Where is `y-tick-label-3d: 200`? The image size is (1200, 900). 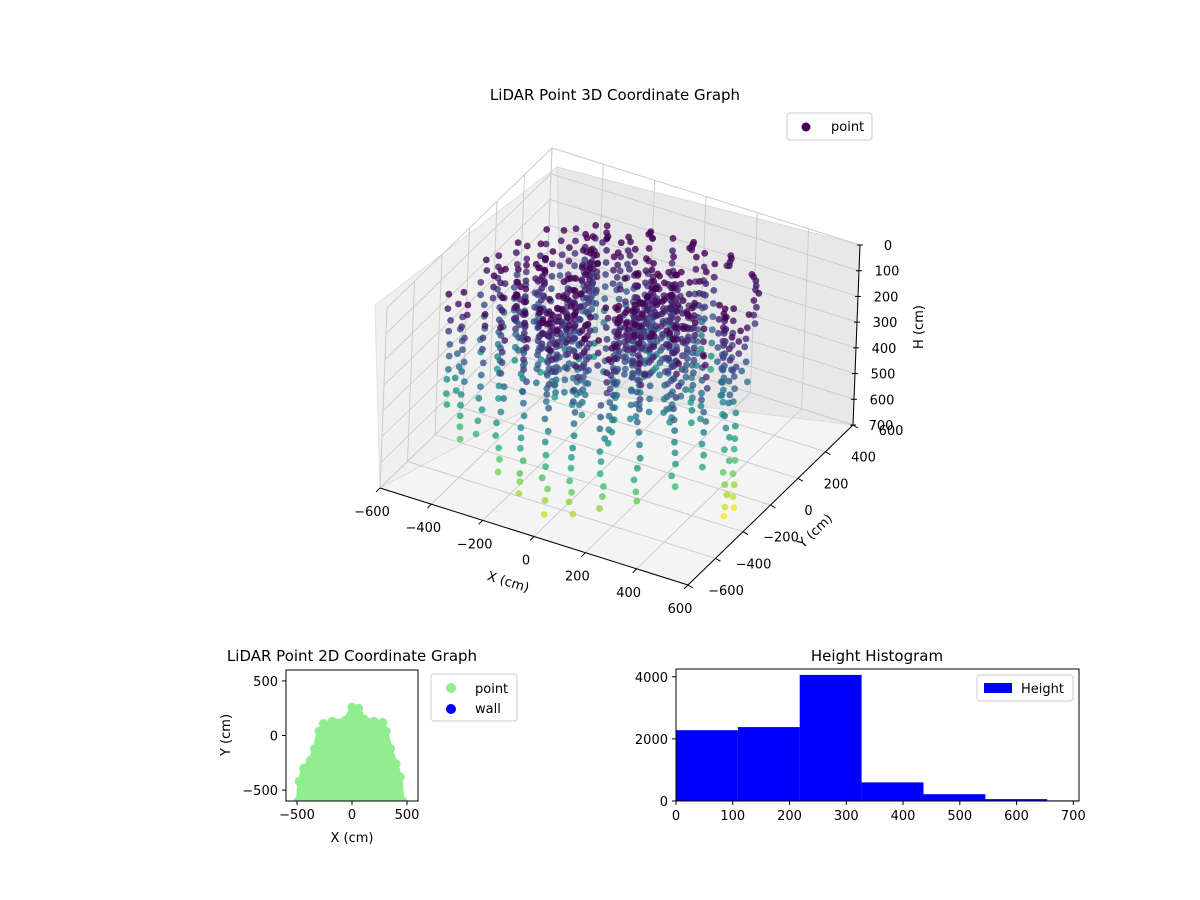
y-tick-label-3d: 200 is located at coordinates (836, 484).